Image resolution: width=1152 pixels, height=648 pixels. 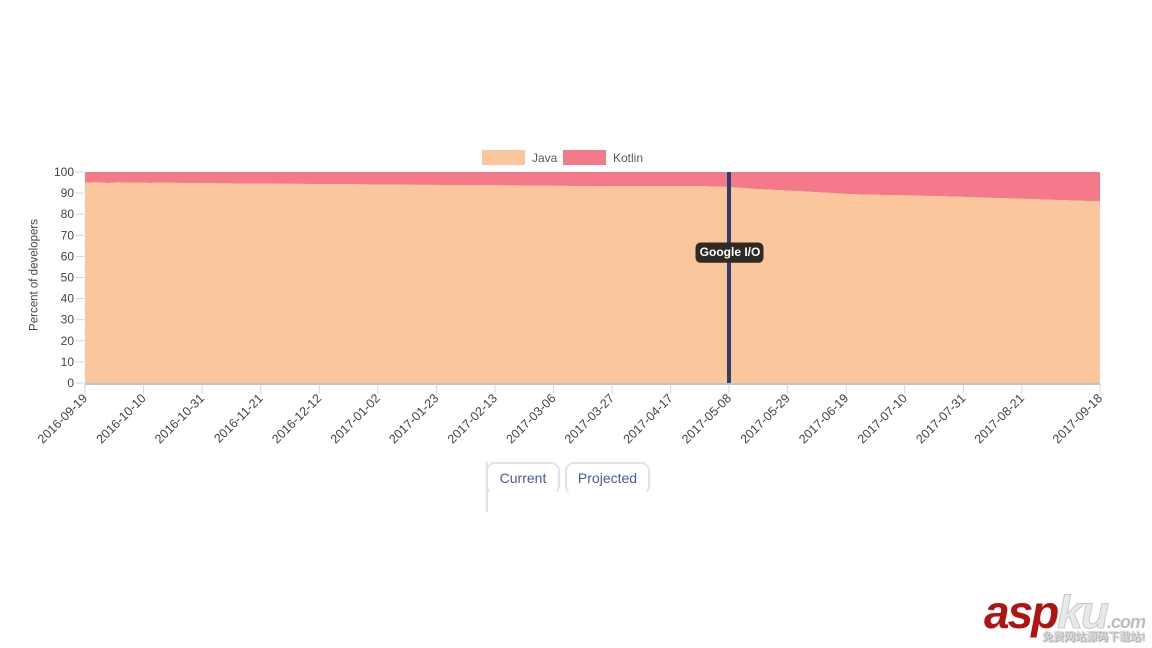 I want to click on svg-text: 2017-01-02, so click(x=355, y=418).